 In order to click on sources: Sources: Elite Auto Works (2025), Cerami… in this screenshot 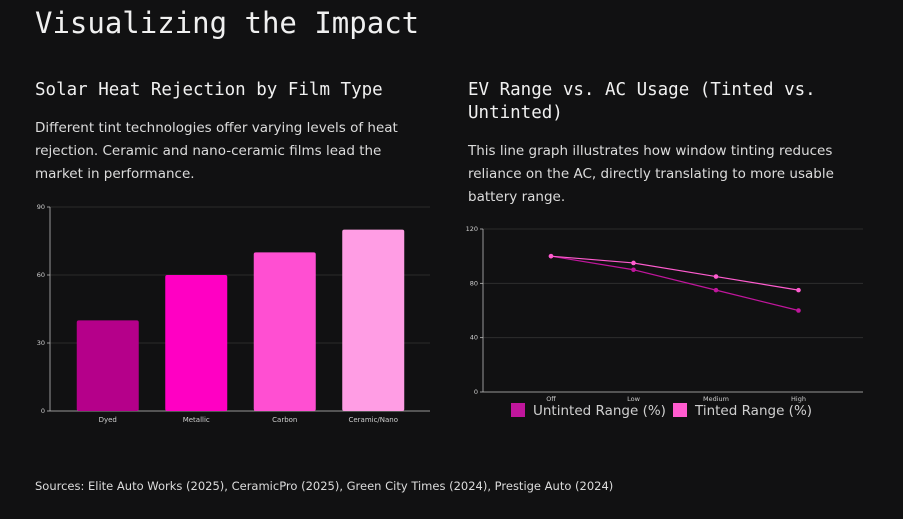, I will do `click(324, 486)`.